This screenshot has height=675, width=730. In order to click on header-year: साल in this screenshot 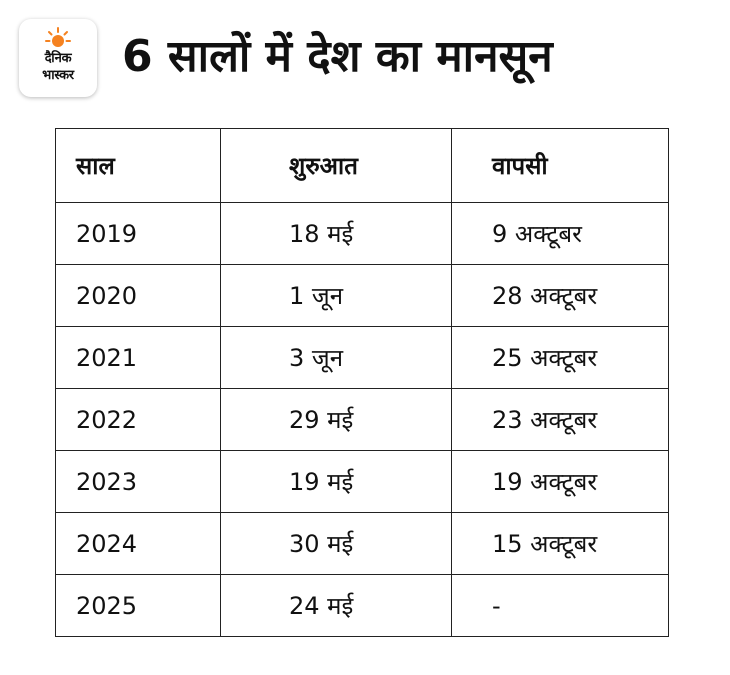, I will do `click(138, 165)`.